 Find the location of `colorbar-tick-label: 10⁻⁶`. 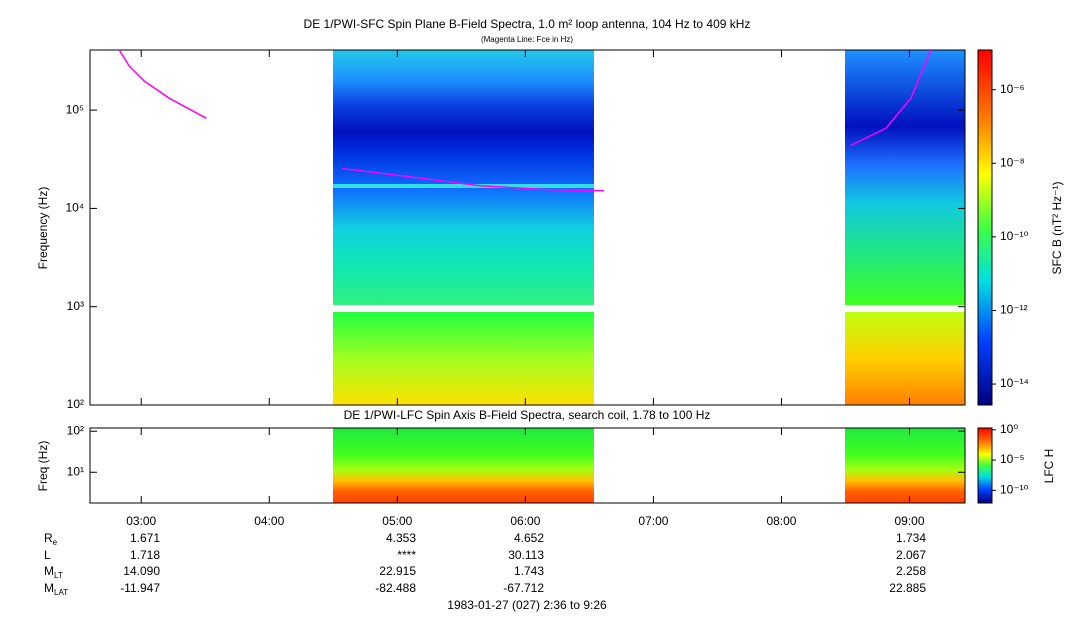

colorbar-tick-label: 10⁻⁶ is located at coordinates (1012, 89).